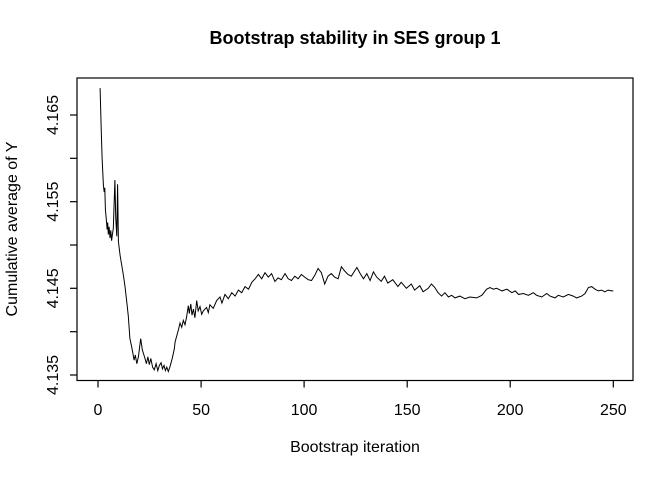 The width and height of the screenshot is (672, 480). Describe the element at coordinates (407, 410) in the screenshot. I see `x-tick-label: 150` at that location.